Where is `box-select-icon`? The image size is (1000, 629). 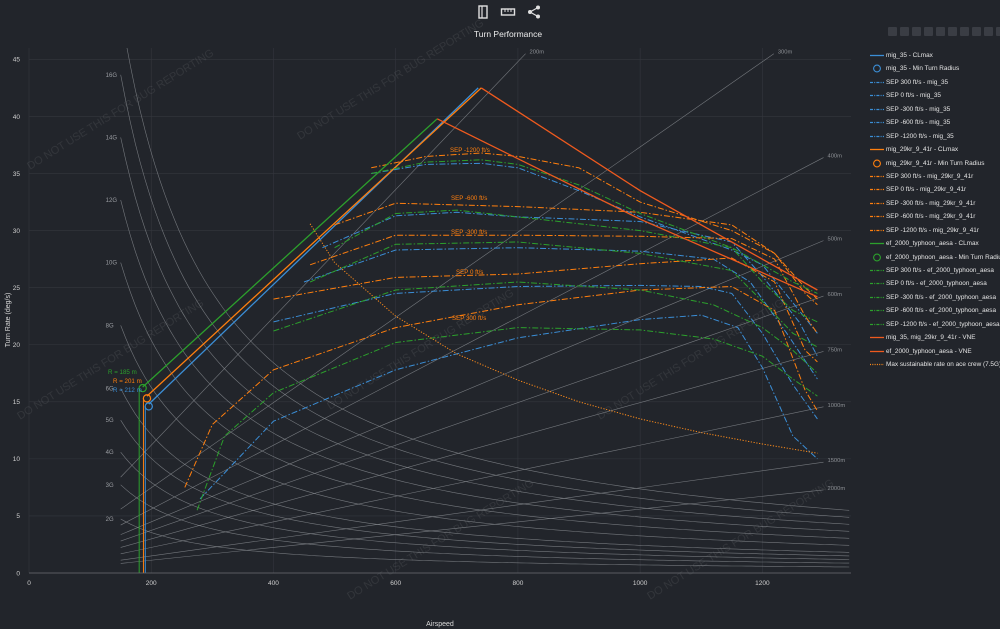
box-select-icon is located at coordinates (928, 31).